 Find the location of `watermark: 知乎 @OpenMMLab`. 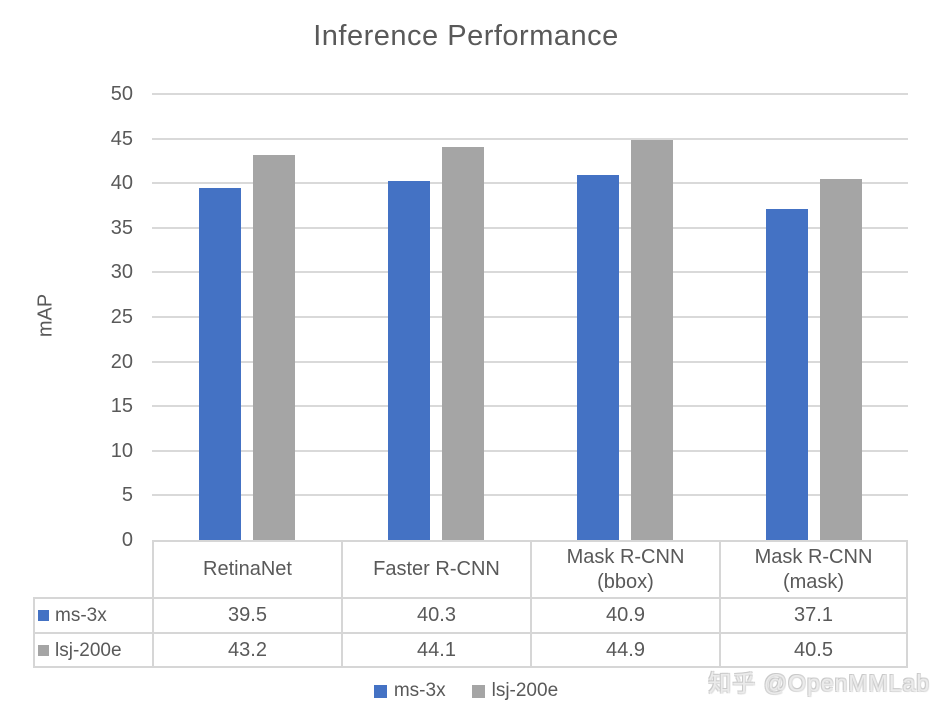

watermark: 知乎 @OpenMMLab is located at coordinates (819, 683).